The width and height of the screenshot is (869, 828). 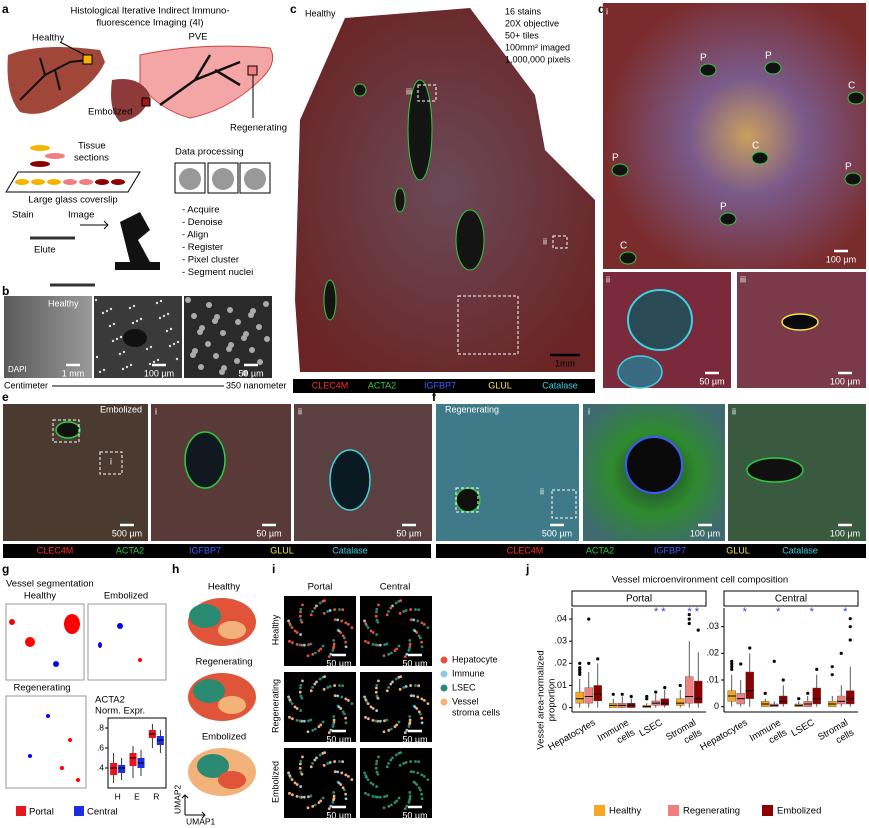 I want to click on section, so click(x=40, y=164).